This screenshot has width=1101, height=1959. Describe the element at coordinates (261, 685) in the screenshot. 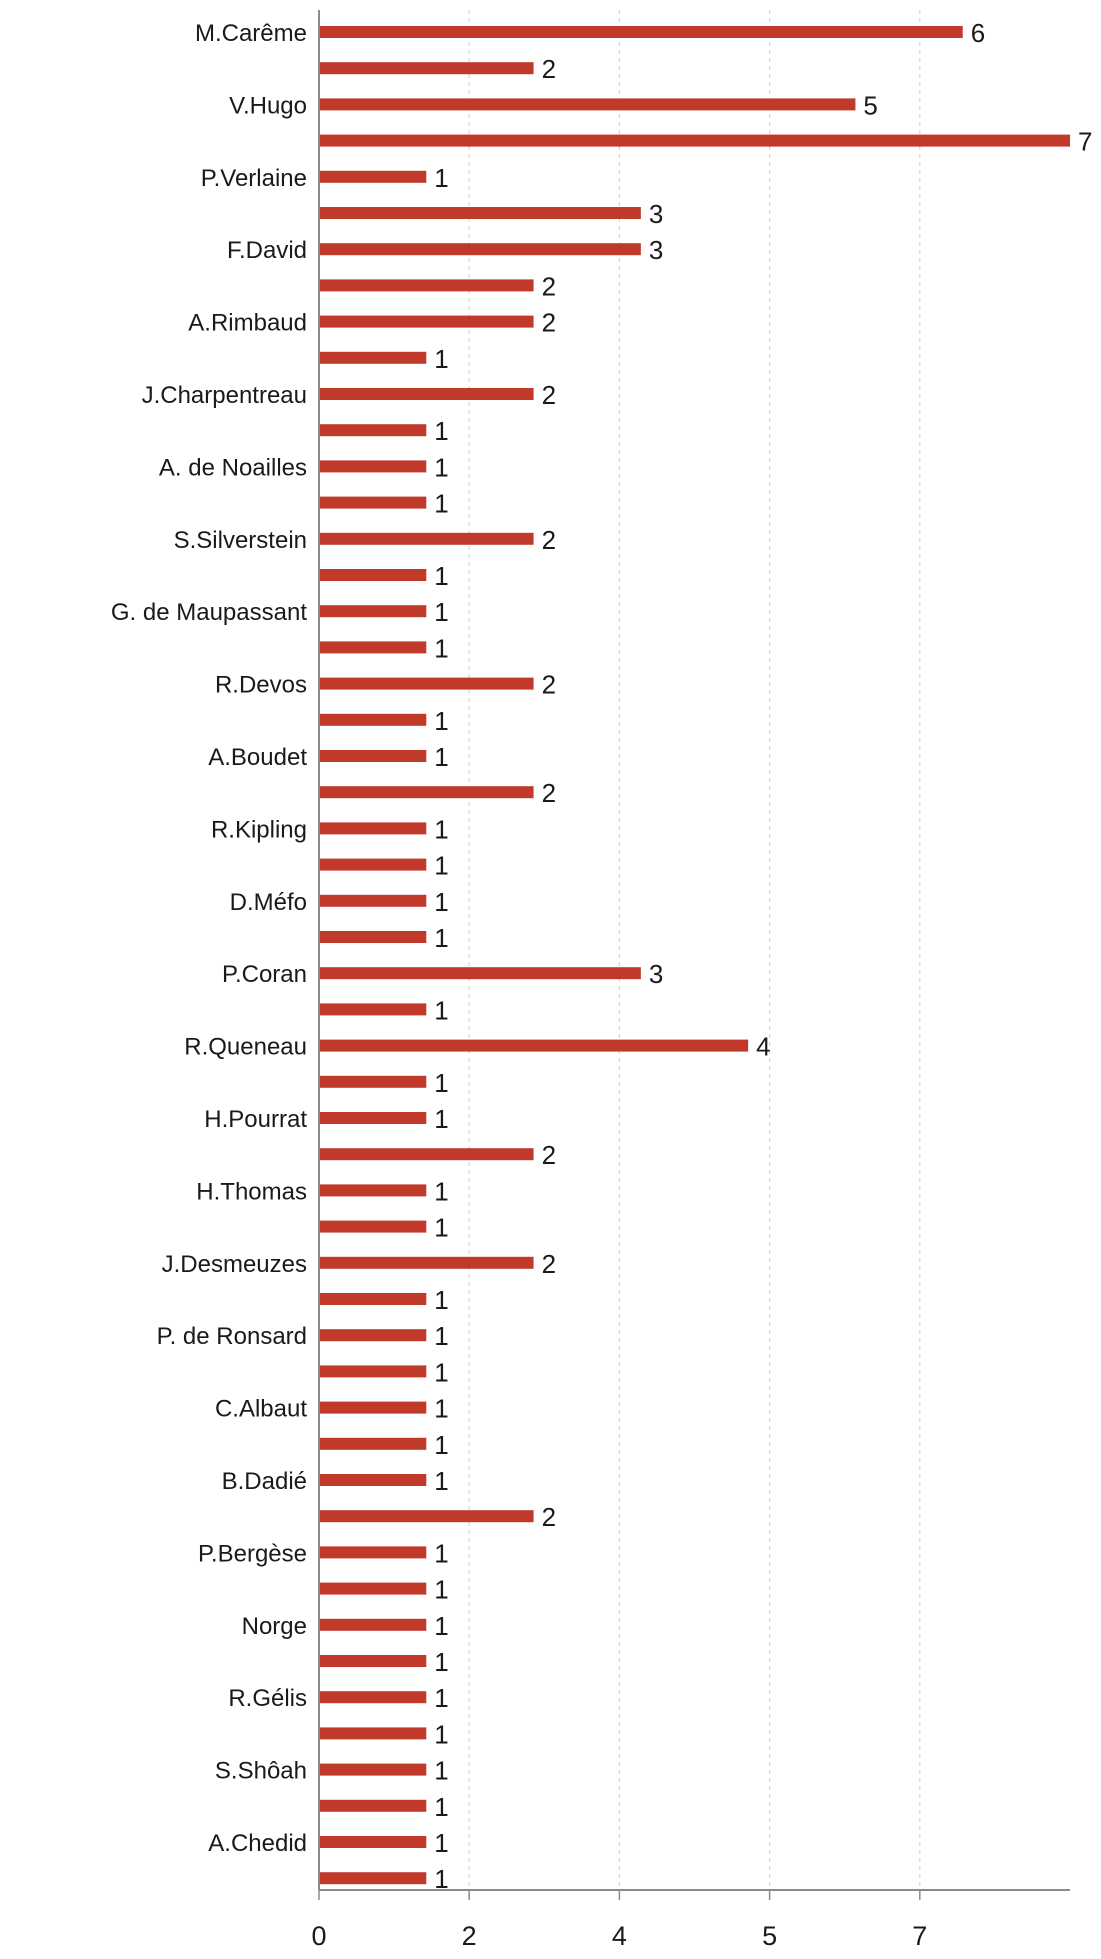

I see `category-label: R.Devos` at that location.